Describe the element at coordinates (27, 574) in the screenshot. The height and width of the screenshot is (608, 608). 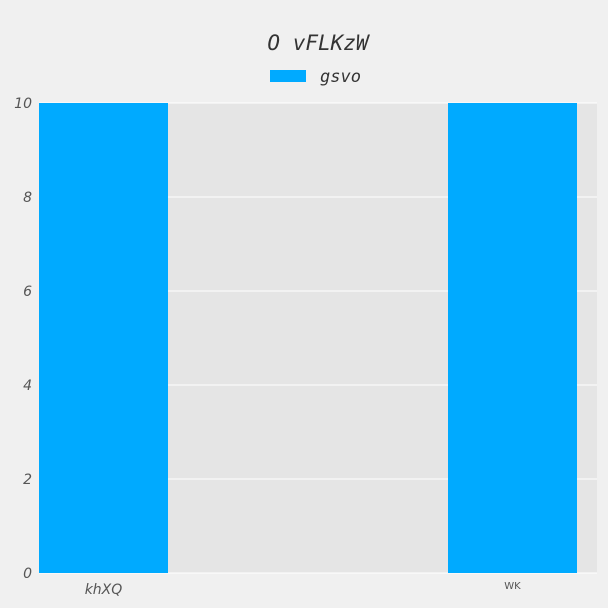
I see `y-tick-label: 0` at that location.